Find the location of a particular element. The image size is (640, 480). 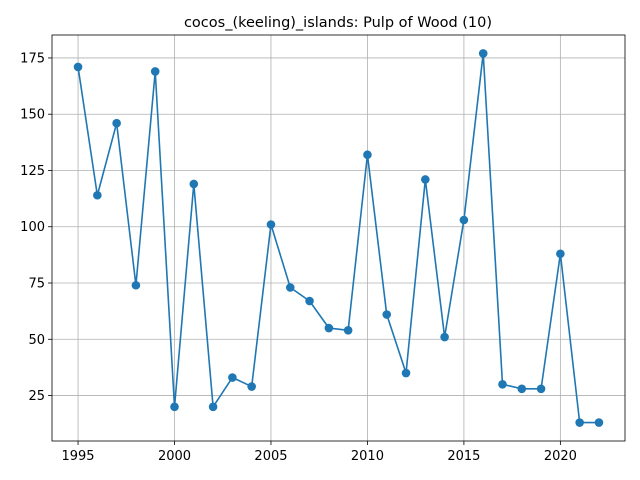

y-tick-label: 50 is located at coordinates (36, 340).